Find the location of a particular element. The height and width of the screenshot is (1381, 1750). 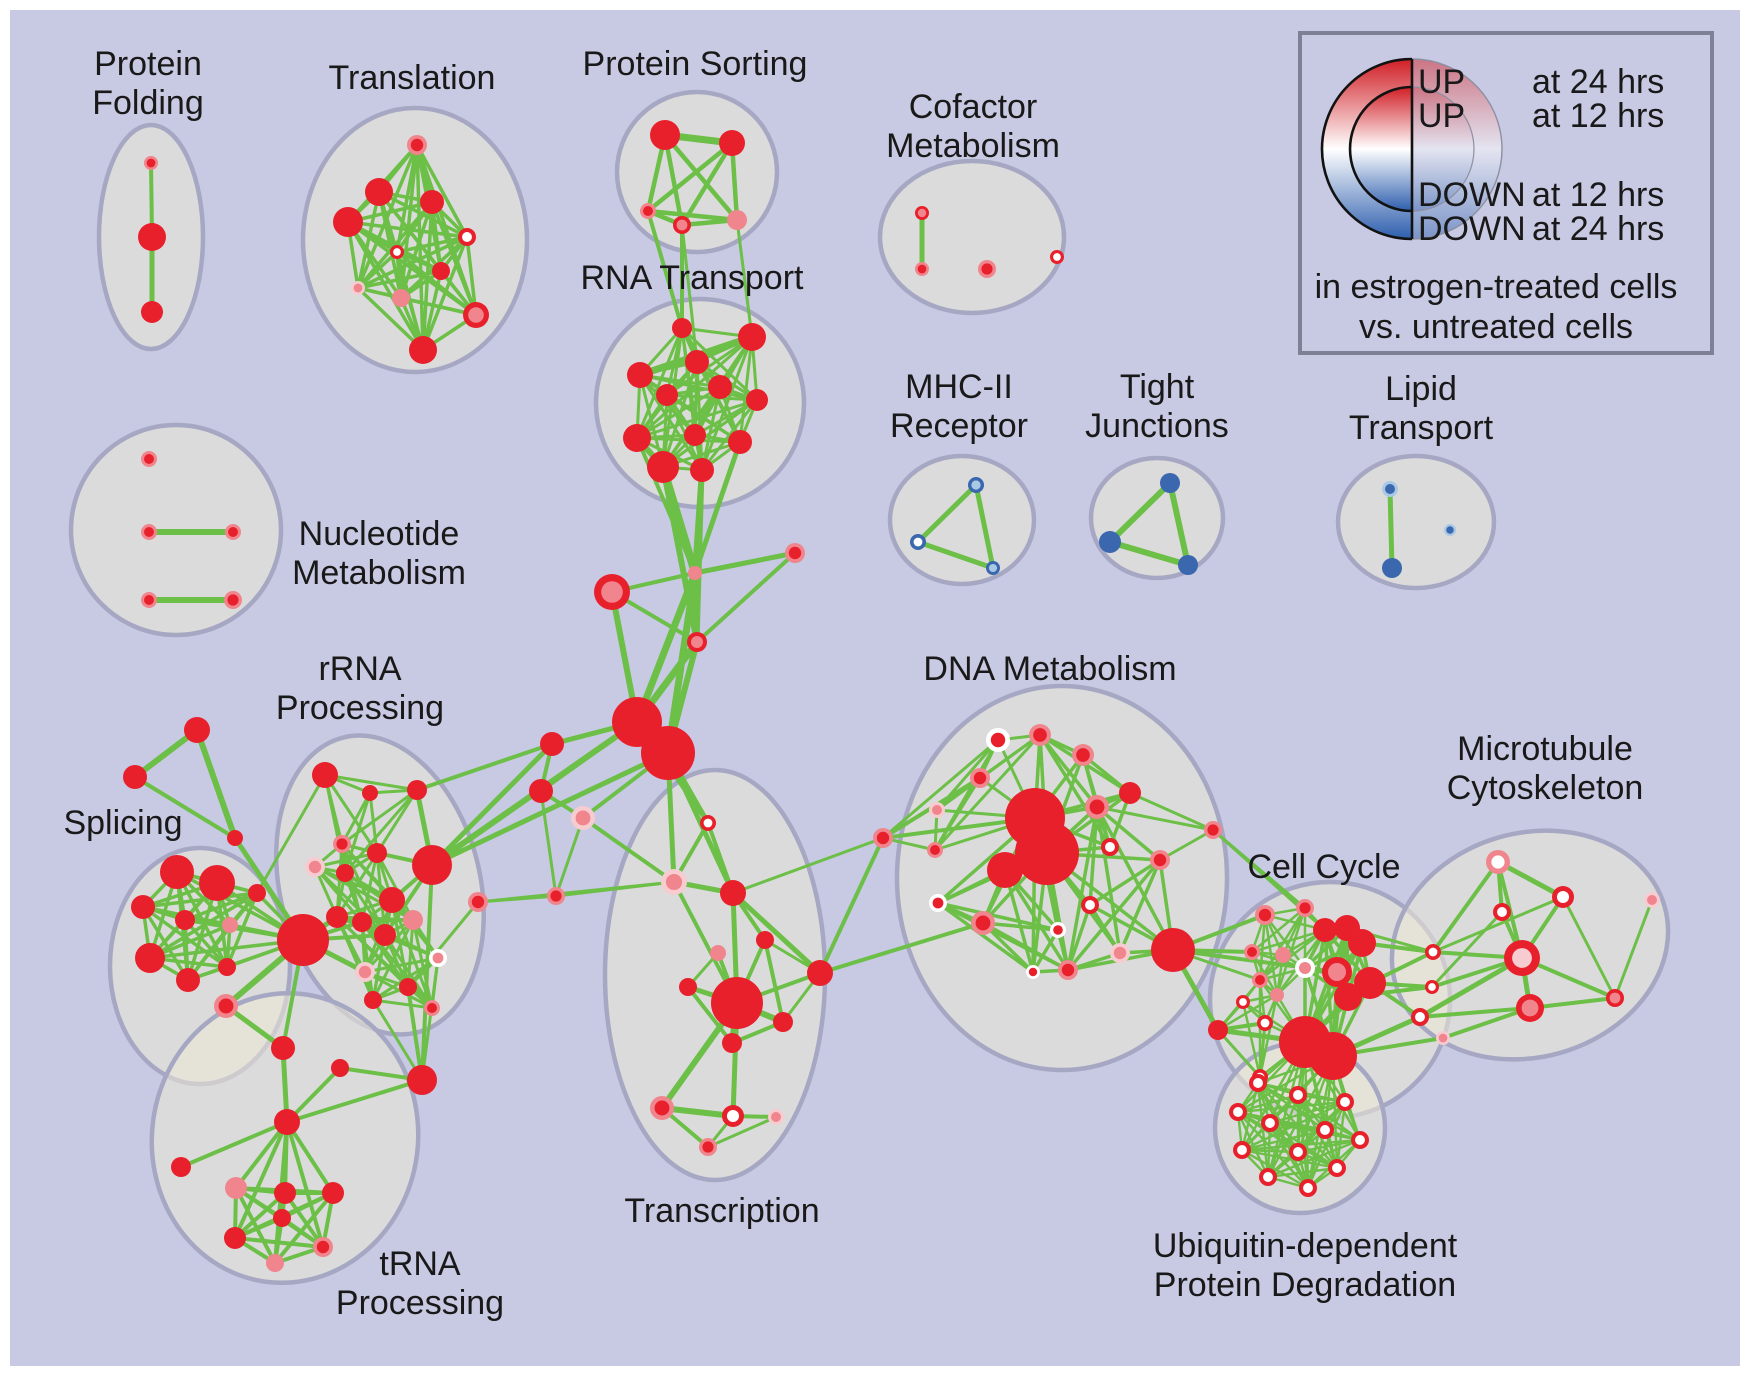

network-node-k7 is located at coordinates (1277, 995).